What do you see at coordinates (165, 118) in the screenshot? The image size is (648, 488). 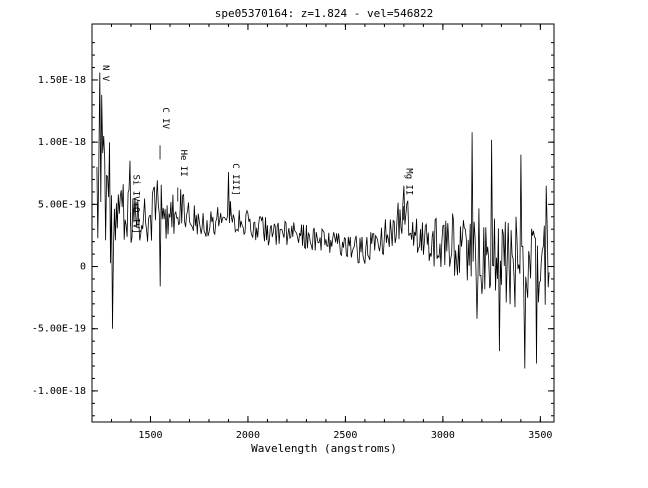 I see `line-label-text: C IV` at bounding box center [165, 118].